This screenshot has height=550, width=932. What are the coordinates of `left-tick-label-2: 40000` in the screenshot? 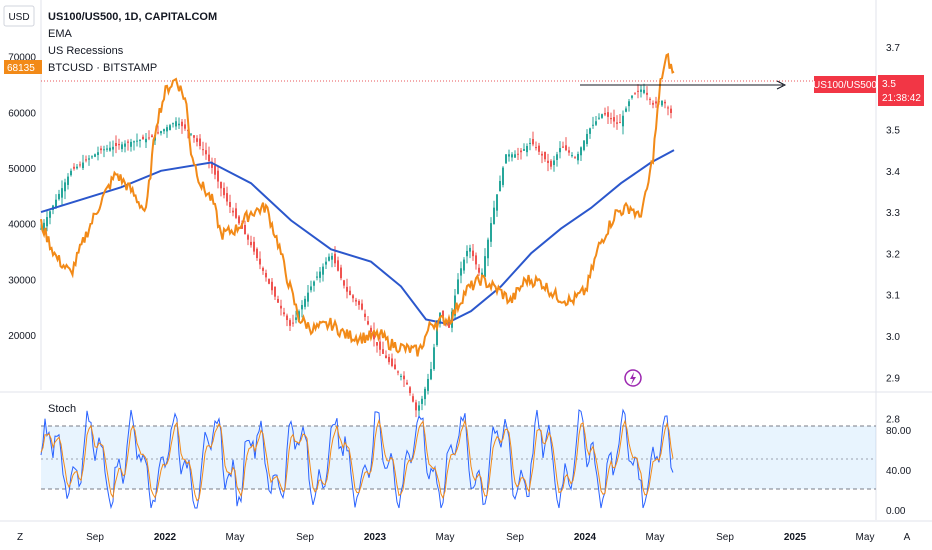 It's located at (22, 225).